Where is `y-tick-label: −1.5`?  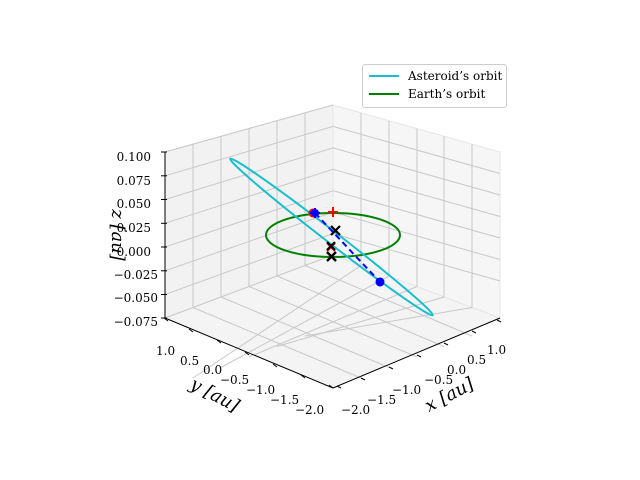
y-tick-label: −1.5 is located at coordinates (284, 400).